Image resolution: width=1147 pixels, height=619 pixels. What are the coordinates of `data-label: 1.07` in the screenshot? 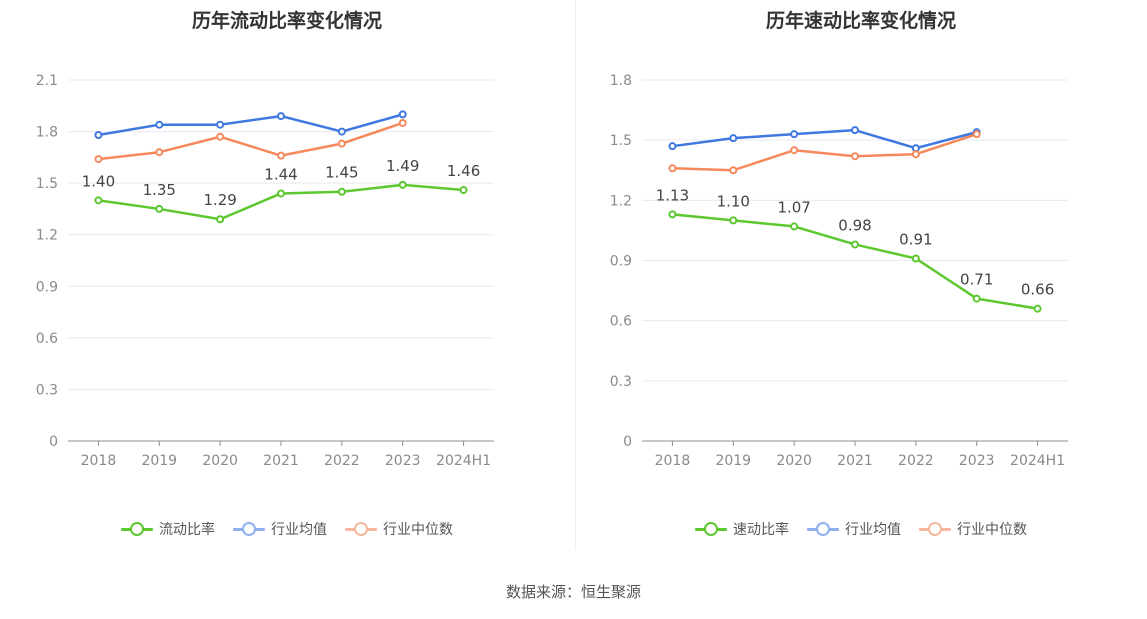 It's located at (793, 207).